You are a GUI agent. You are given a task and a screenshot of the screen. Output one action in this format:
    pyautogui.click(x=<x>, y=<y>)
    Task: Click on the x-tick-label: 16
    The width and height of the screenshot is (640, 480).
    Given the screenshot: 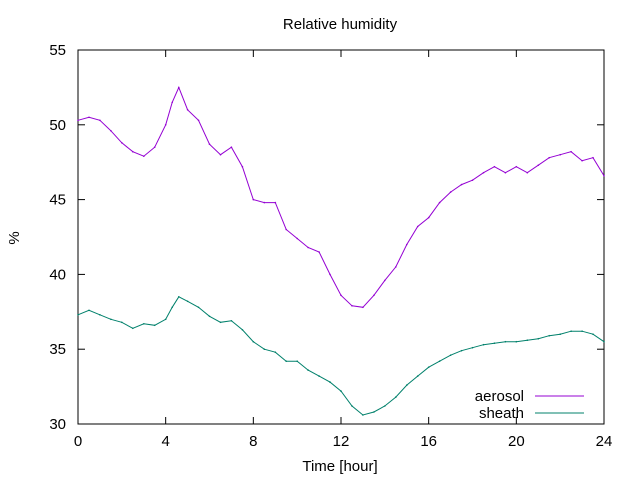 What is the action you would take?
    pyautogui.click(x=428, y=441)
    